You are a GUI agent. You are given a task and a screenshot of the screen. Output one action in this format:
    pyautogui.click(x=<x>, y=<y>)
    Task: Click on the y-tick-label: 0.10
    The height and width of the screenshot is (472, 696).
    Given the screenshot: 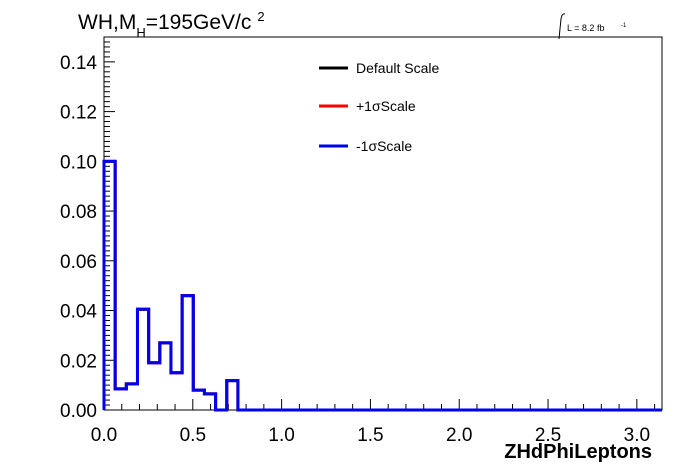 What is the action you would take?
    pyautogui.click(x=78, y=162)
    